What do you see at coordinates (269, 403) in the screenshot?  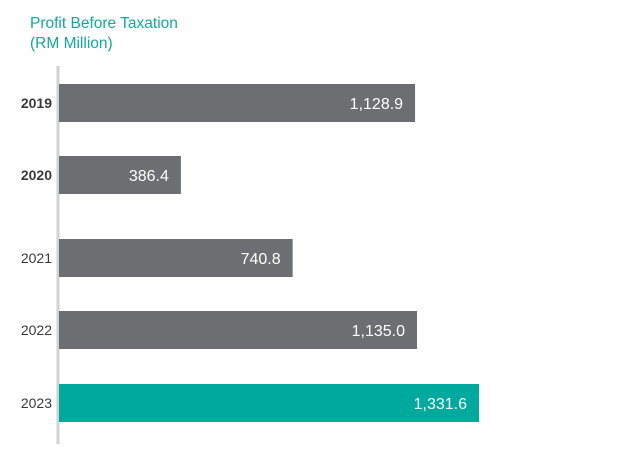 I see `bar-2023` at bounding box center [269, 403].